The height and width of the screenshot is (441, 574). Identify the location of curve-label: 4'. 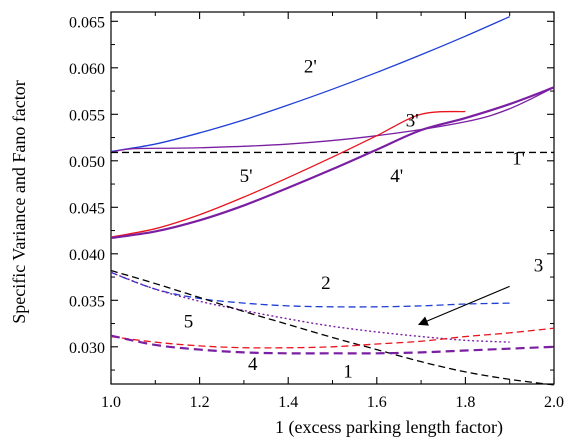
(396, 176).